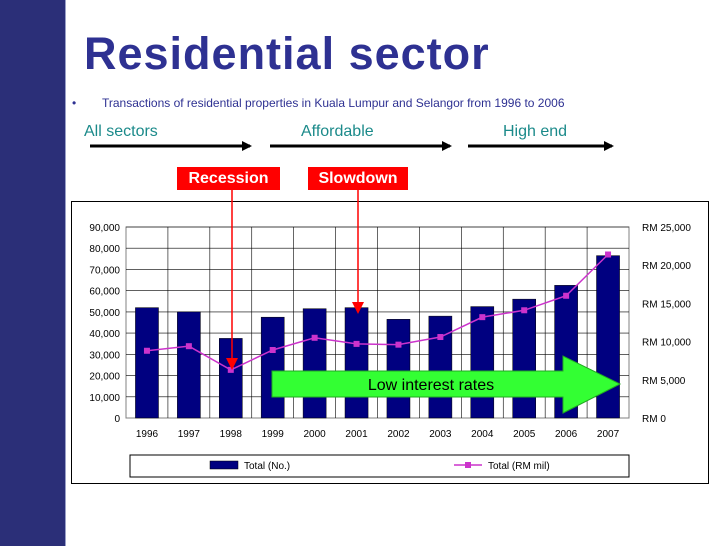 This screenshot has height=546, width=728. What do you see at coordinates (608, 254) in the screenshot?
I see `line-point-2007` at bounding box center [608, 254].